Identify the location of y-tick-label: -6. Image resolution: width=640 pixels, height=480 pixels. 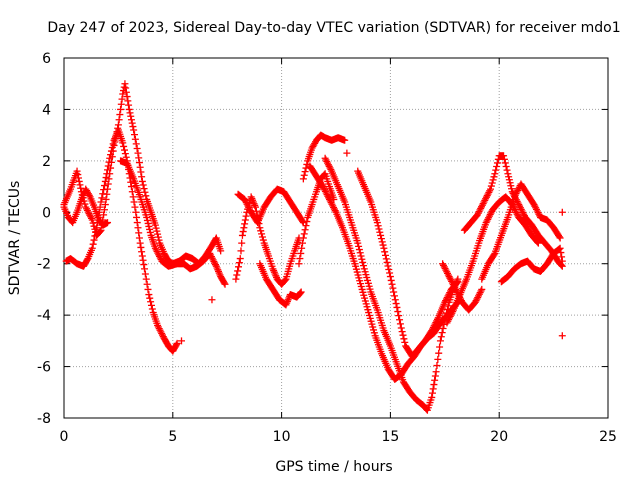
(44, 368).